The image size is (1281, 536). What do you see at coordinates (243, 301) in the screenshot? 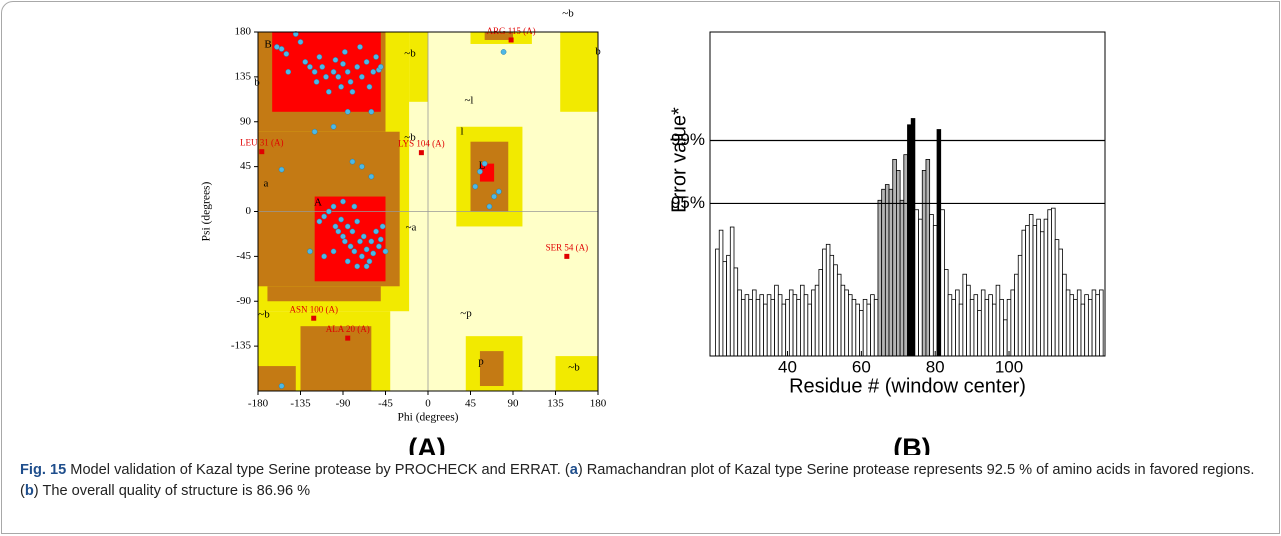
I see `y-tick-label: -90` at bounding box center [243, 301].